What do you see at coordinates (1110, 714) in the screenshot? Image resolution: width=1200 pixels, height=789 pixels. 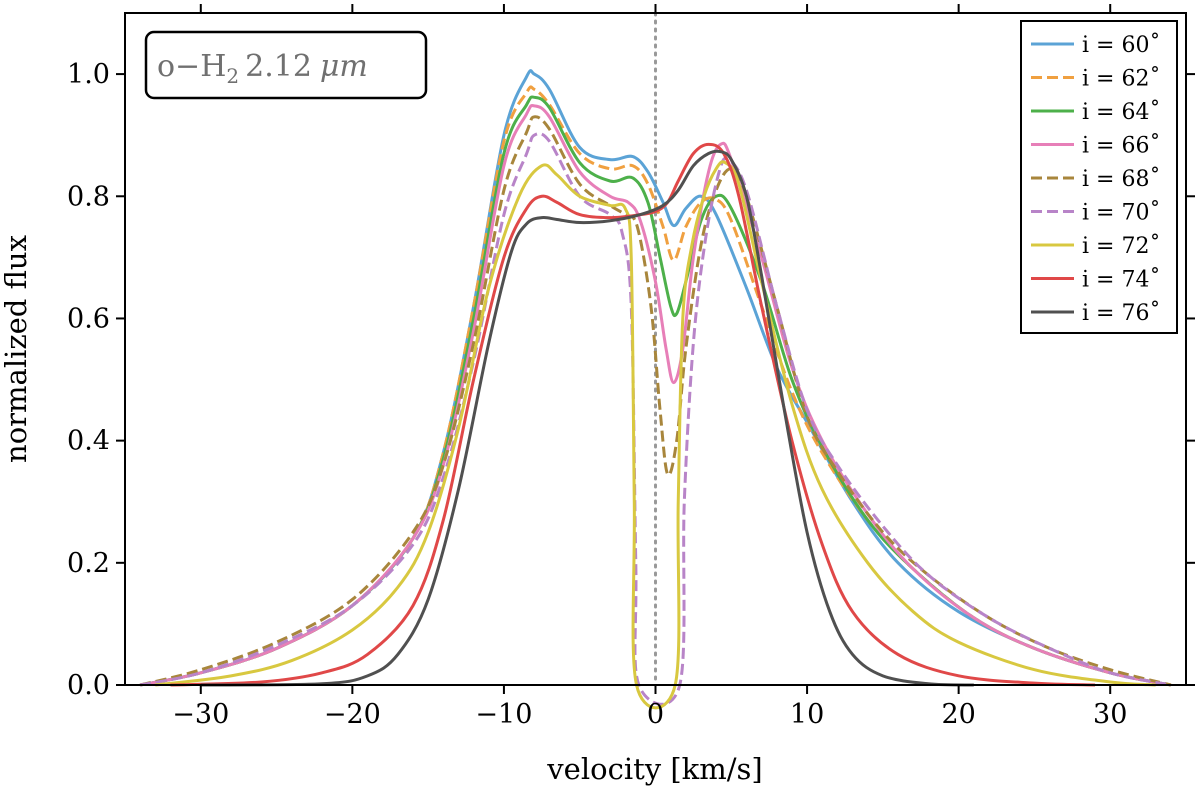 I see `x-tick-label: 30` at bounding box center [1110, 714].